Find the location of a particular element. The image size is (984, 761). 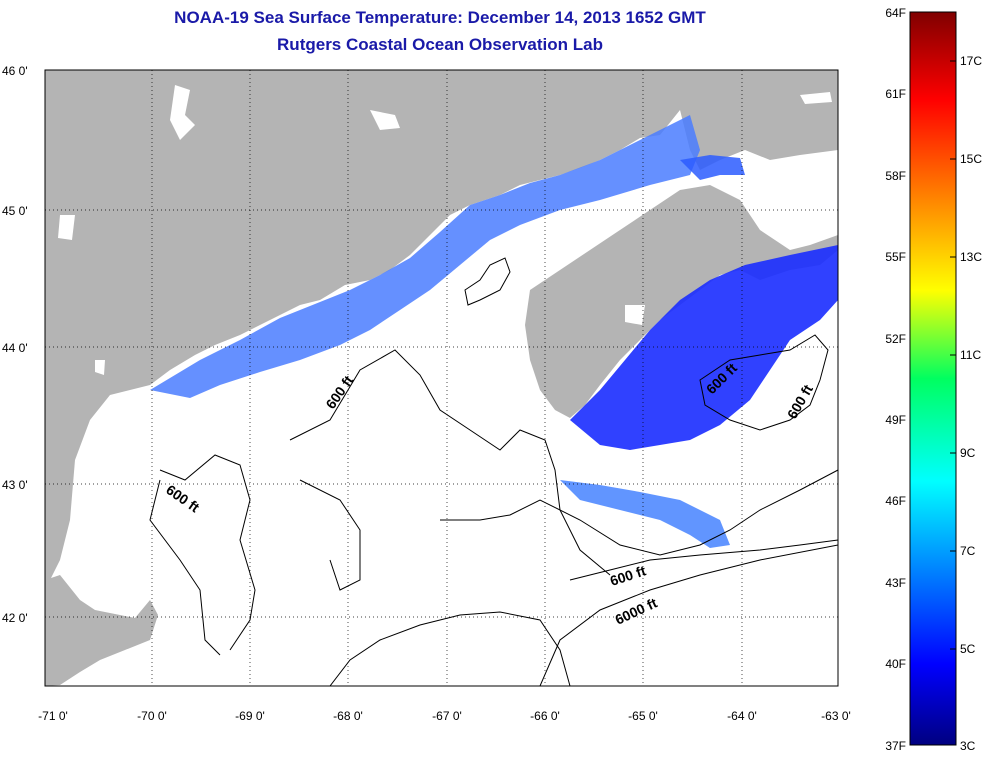

colorbar-fahrenheit-labels: 64F 61F 58F 55F 52F 49F 46F 43F 40F 37F is located at coordinates (895, 379).